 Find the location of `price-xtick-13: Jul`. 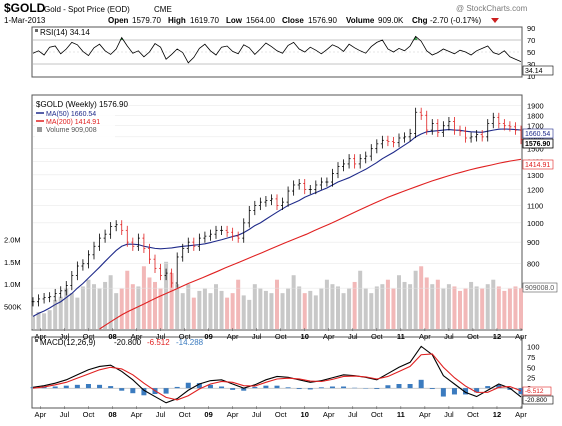

price-xtick-13: Jul is located at coordinates (353, 336).